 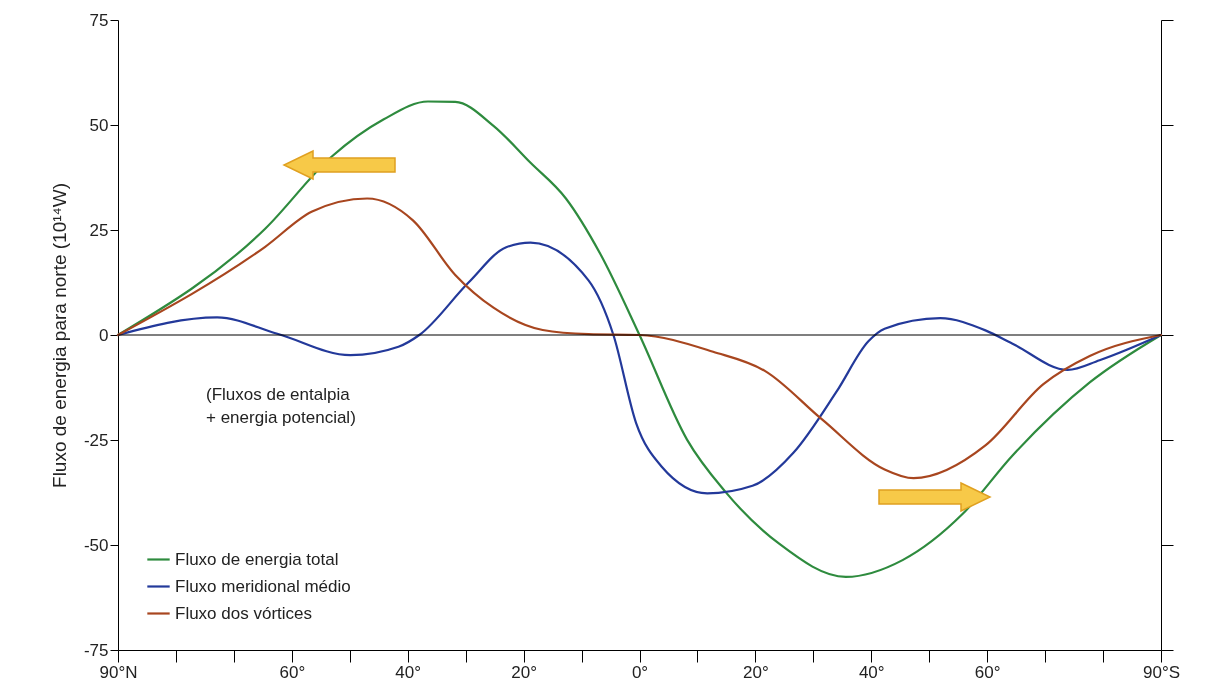 What do you see at coordinates (104, 335) in the screenshot?
I see `y-tick-label: 0` at bounding box center [104, 335].